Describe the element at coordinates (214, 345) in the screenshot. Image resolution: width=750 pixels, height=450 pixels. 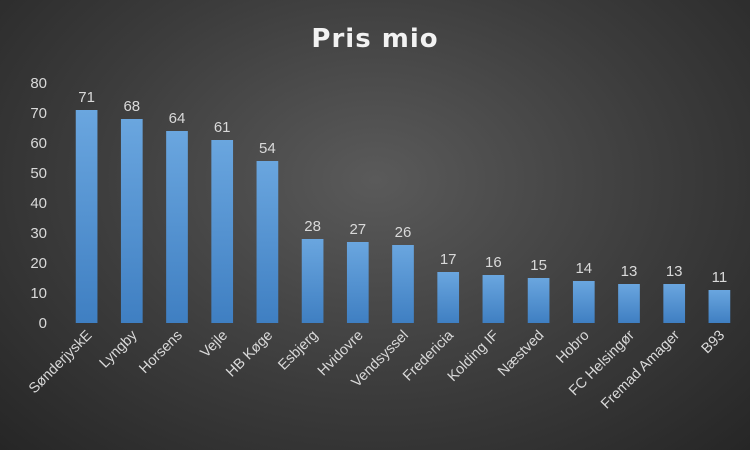
I see `x-tick-label: Vejle` at that location.